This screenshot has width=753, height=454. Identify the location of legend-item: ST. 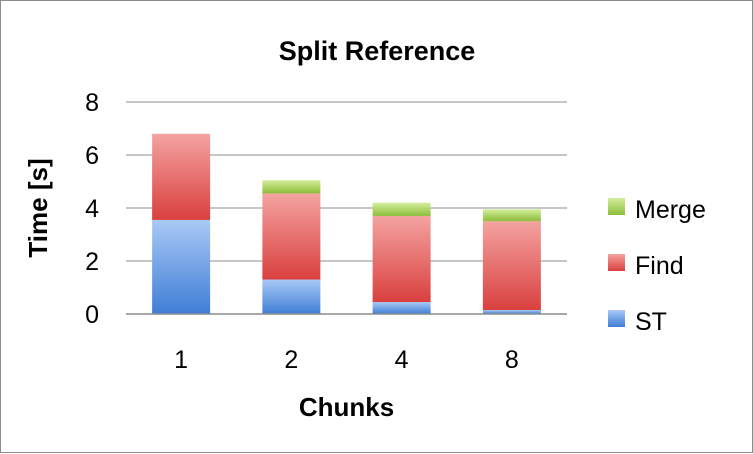
(637, 322).